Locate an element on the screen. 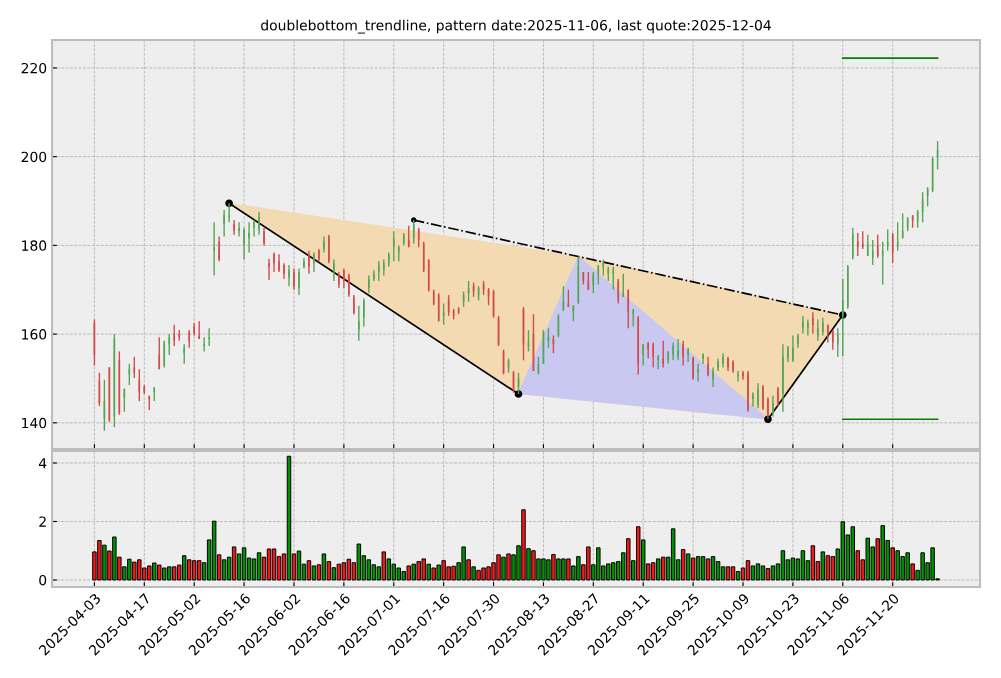  y-tick-label: 4 is located at coordinates (42, 463).